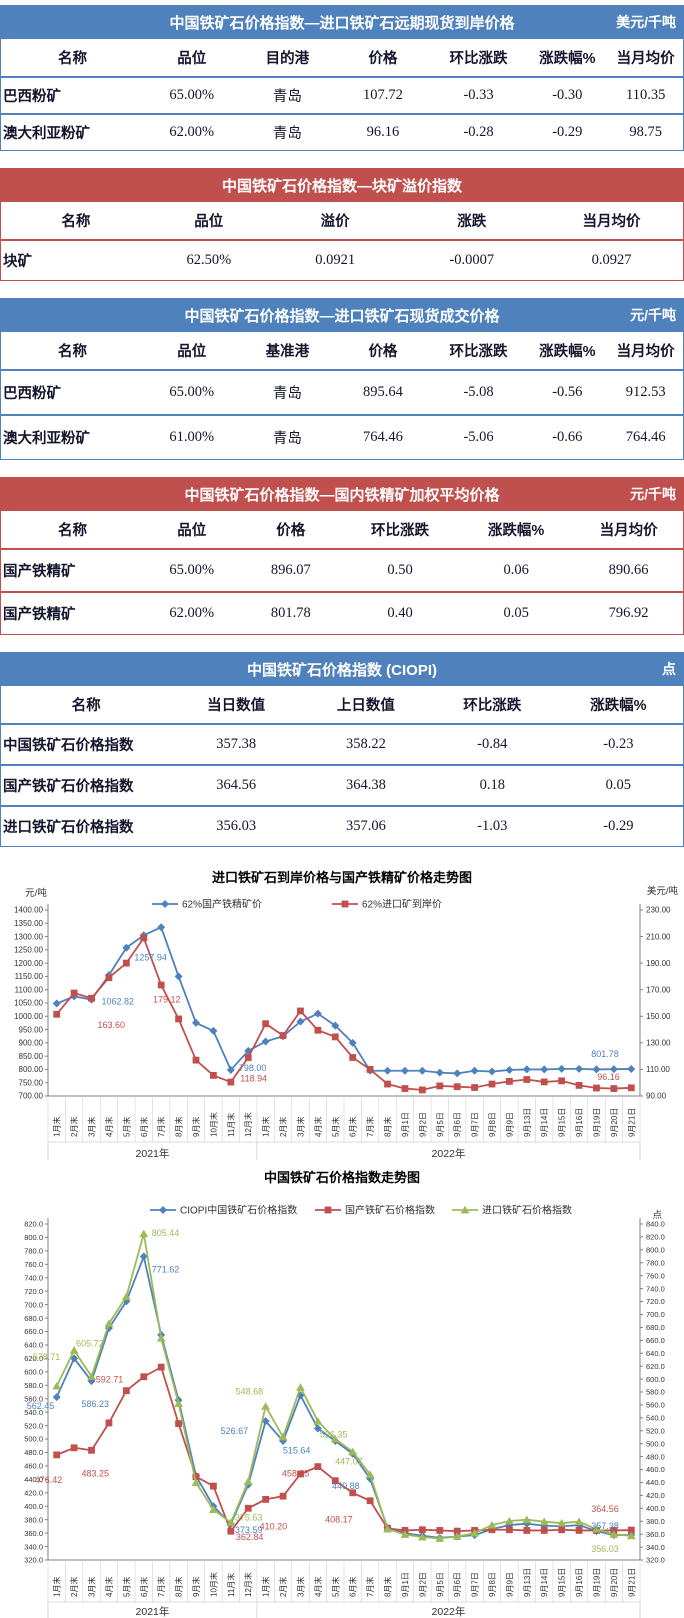 This screenshot has height=1618, width=684. I want to click on left-tick-label: 360.0, so click(33, 1533).